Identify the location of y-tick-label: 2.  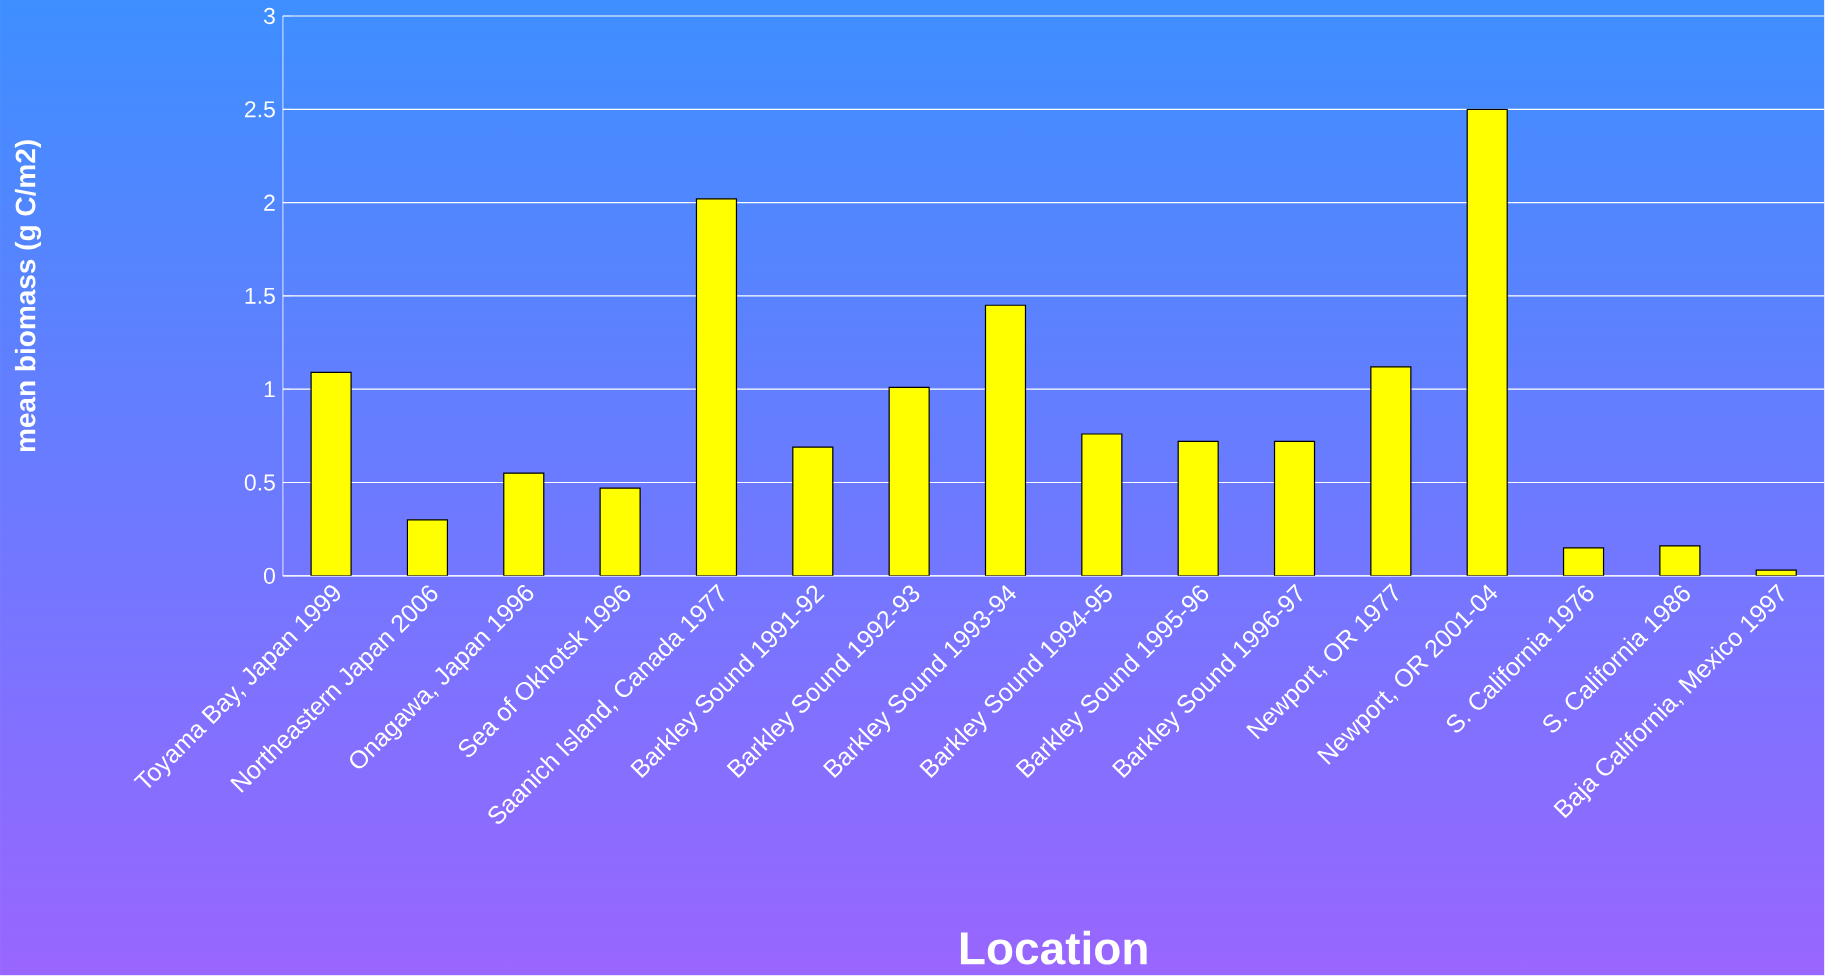
(269, 202).